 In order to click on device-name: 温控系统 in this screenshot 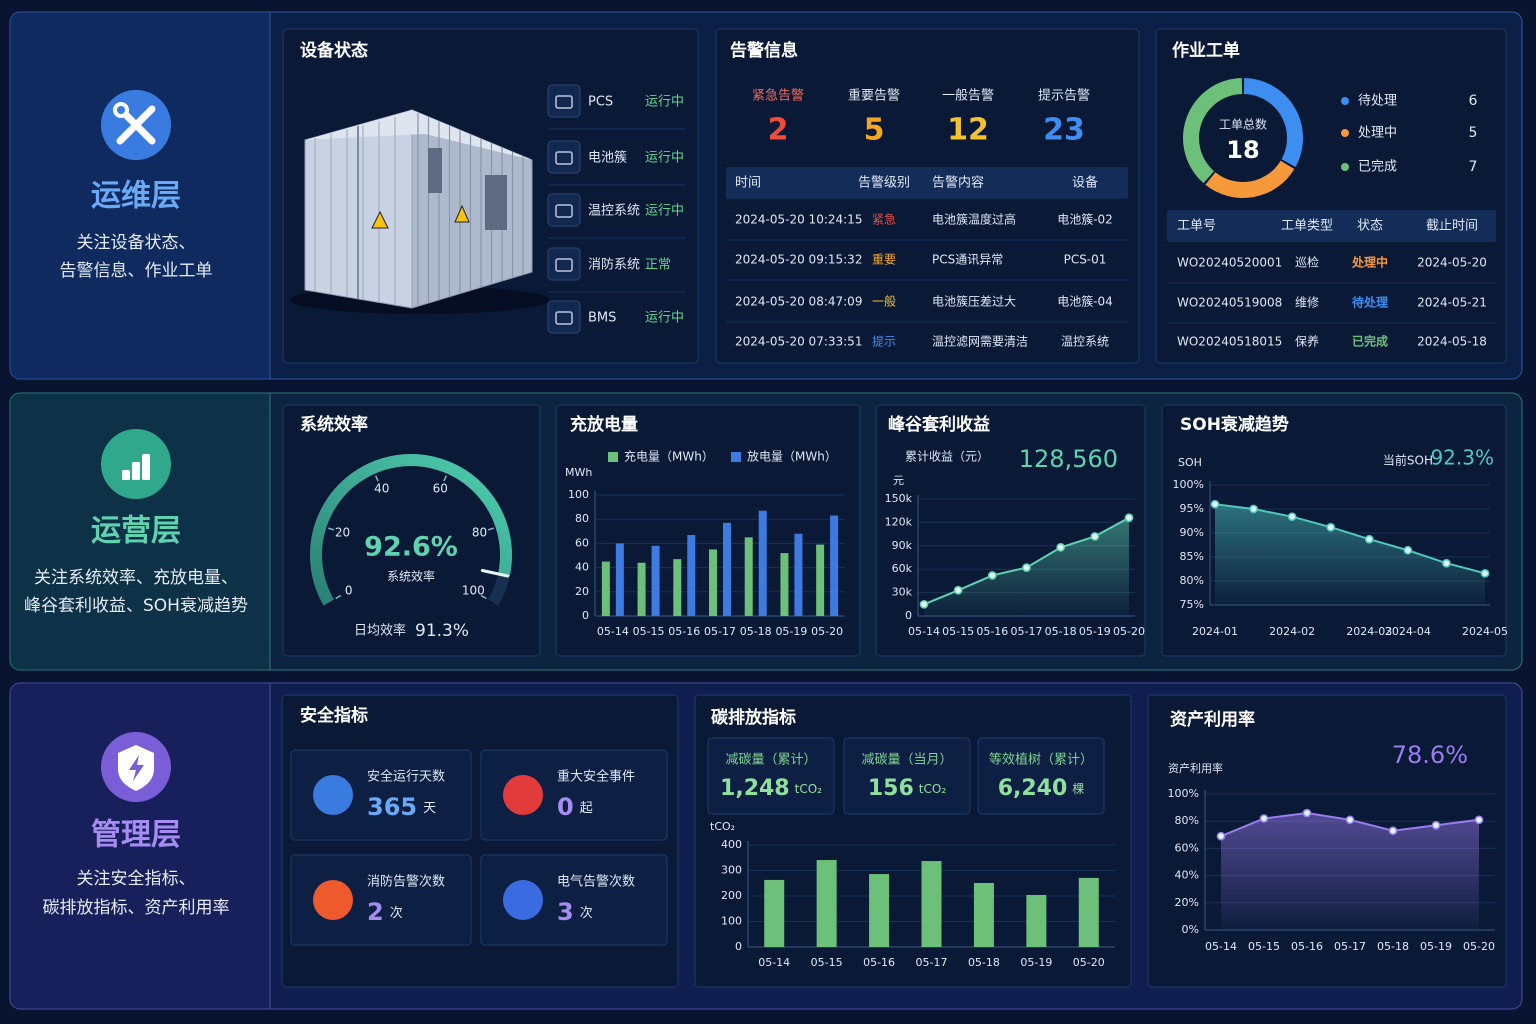, I will do `click(614, 211)`.